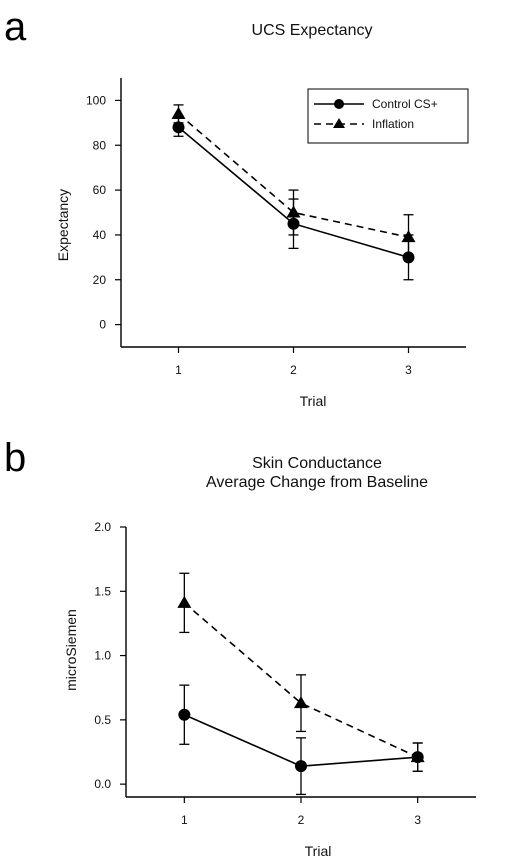 The height and width of the screenshot is (864, 521). What do you see at coordinates (393, 124) in the screenshot?
I see `panel-a-legend-label: Inflation` at bounding box center [393, 124].